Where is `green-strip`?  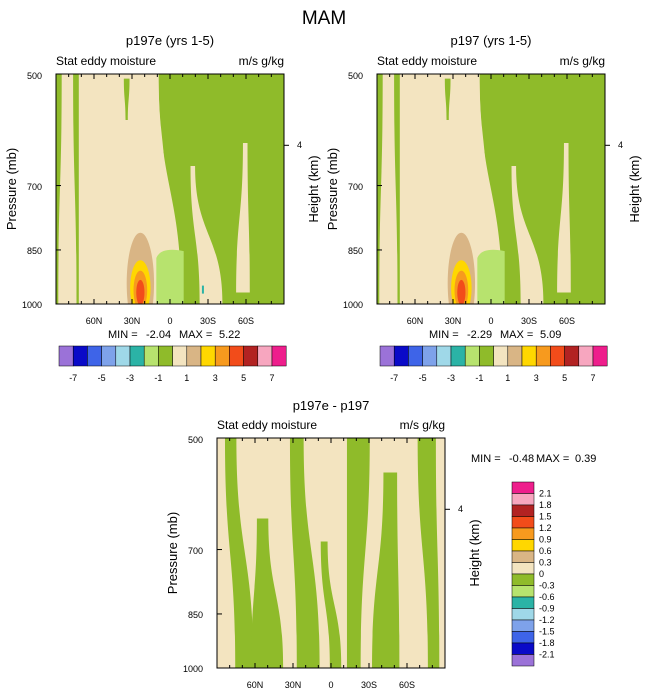
green-strip is located at coordinates (447, 99).